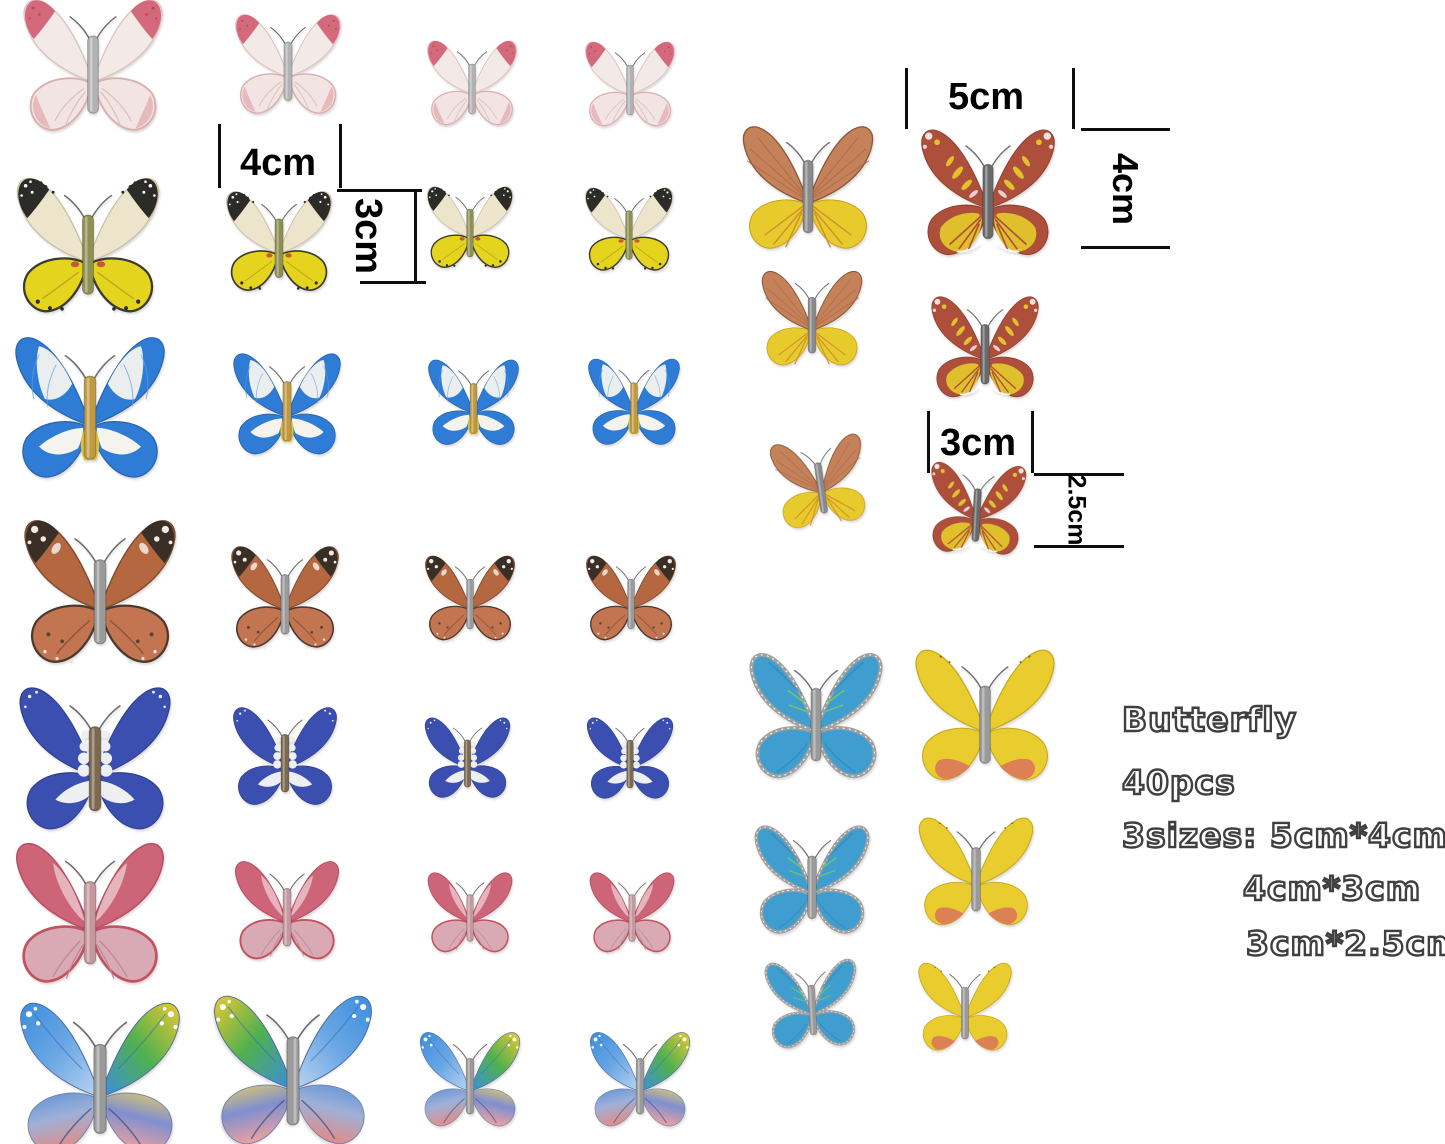  What do you see at coordinates (278, 163) in the screenshot?
I see `dim-label-4cm-0: 4cm` at bounding box center [278, 163].